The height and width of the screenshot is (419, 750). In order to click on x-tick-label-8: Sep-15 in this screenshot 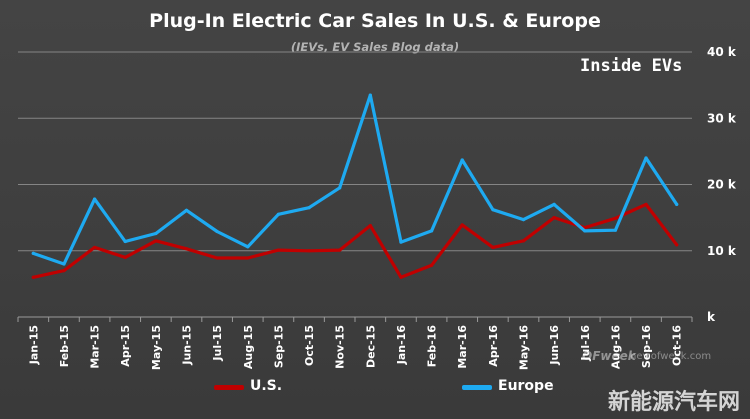, I will do `click(278, 346)`.